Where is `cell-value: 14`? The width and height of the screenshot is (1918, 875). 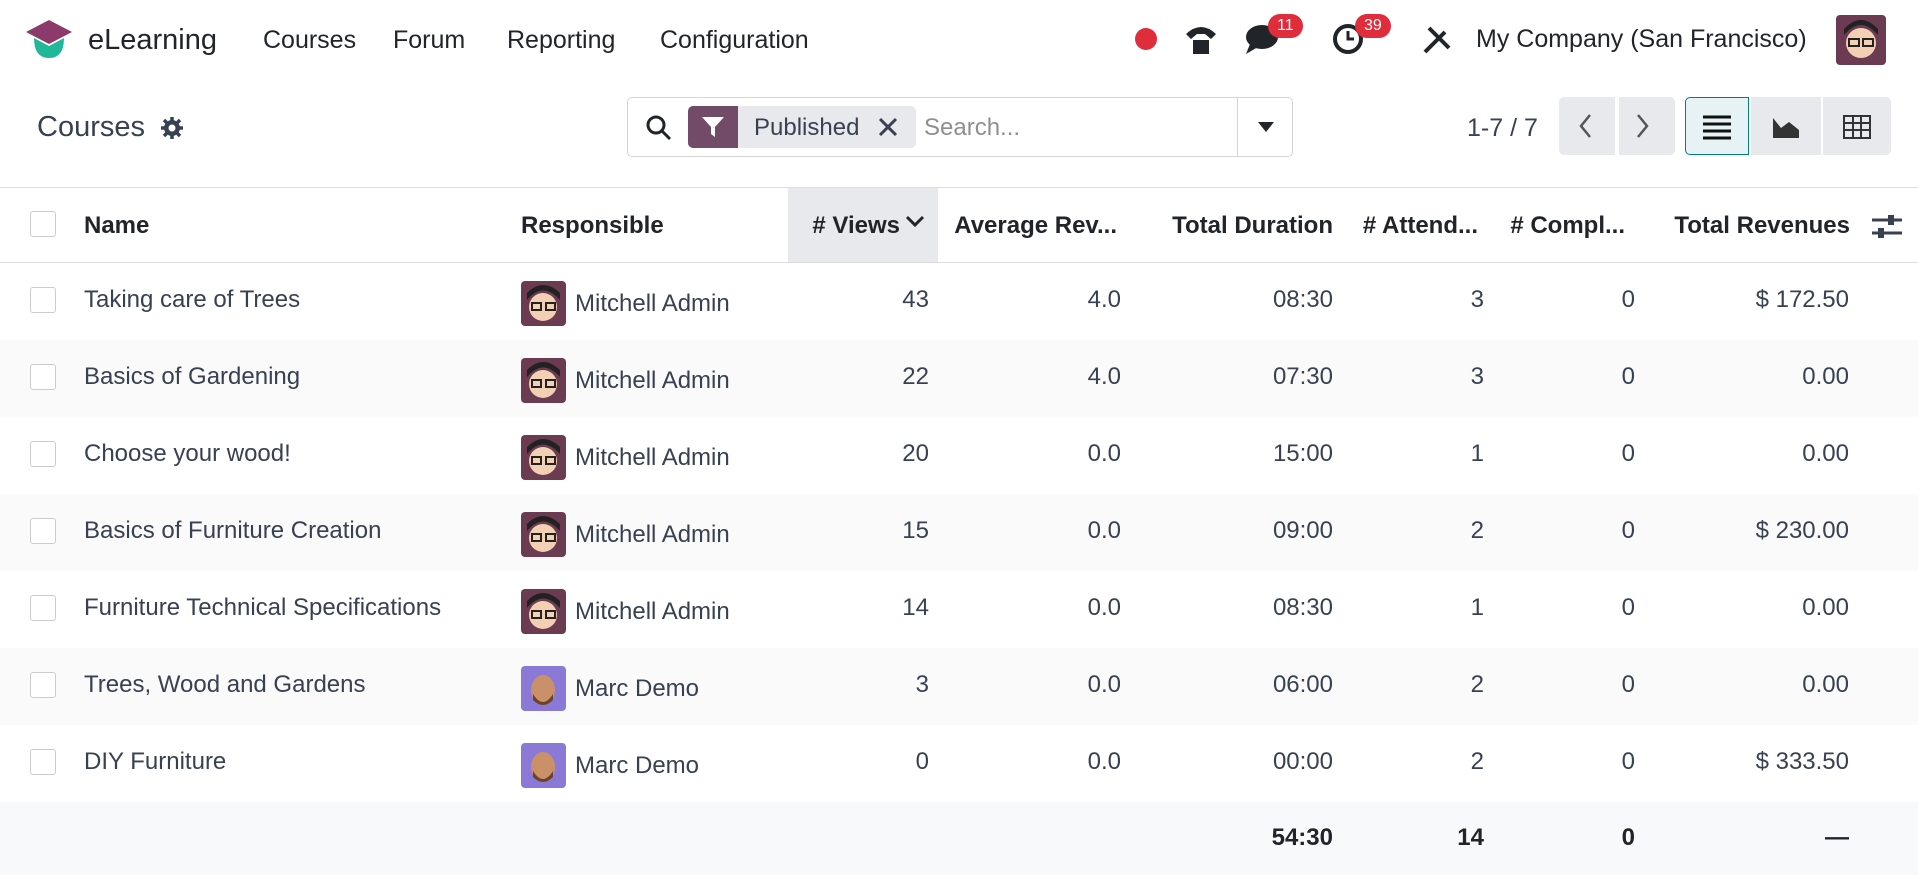
cell-value: 14 is located at coordinates (915, 607).